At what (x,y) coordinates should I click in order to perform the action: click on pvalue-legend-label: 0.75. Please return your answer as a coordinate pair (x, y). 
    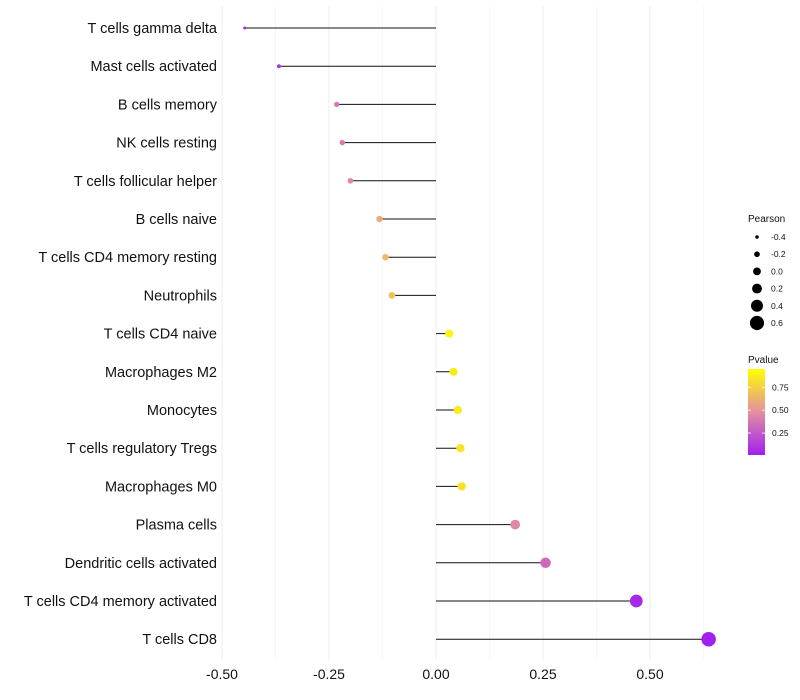
    Looking at the image, I should click on (780, 387).